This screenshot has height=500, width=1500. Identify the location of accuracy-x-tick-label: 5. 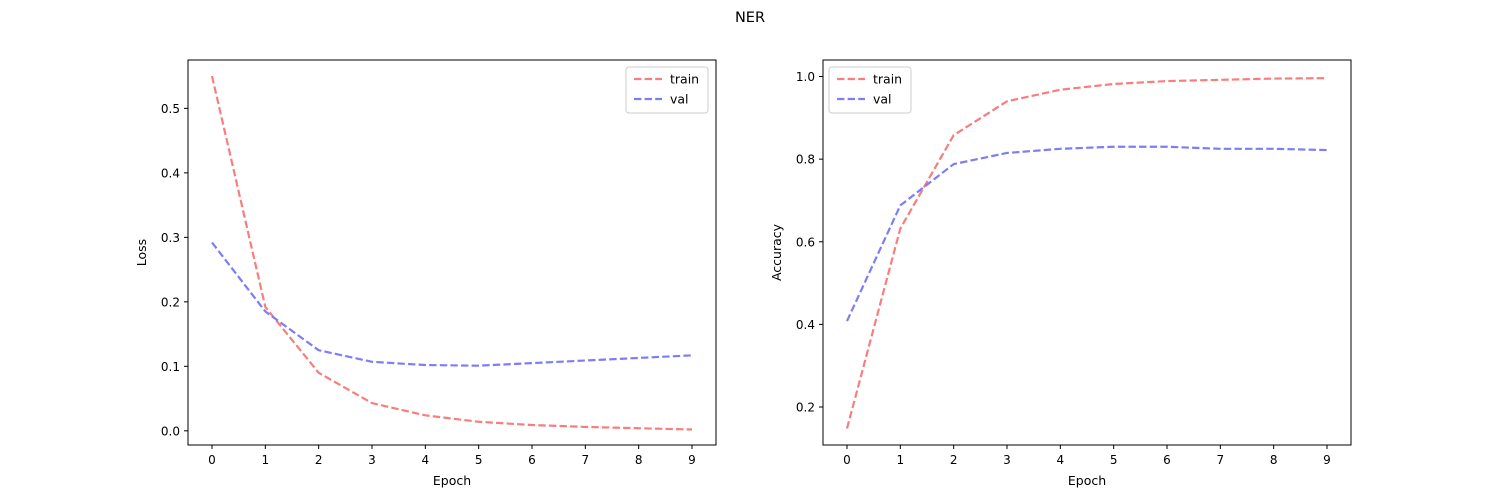
(1114, 460).